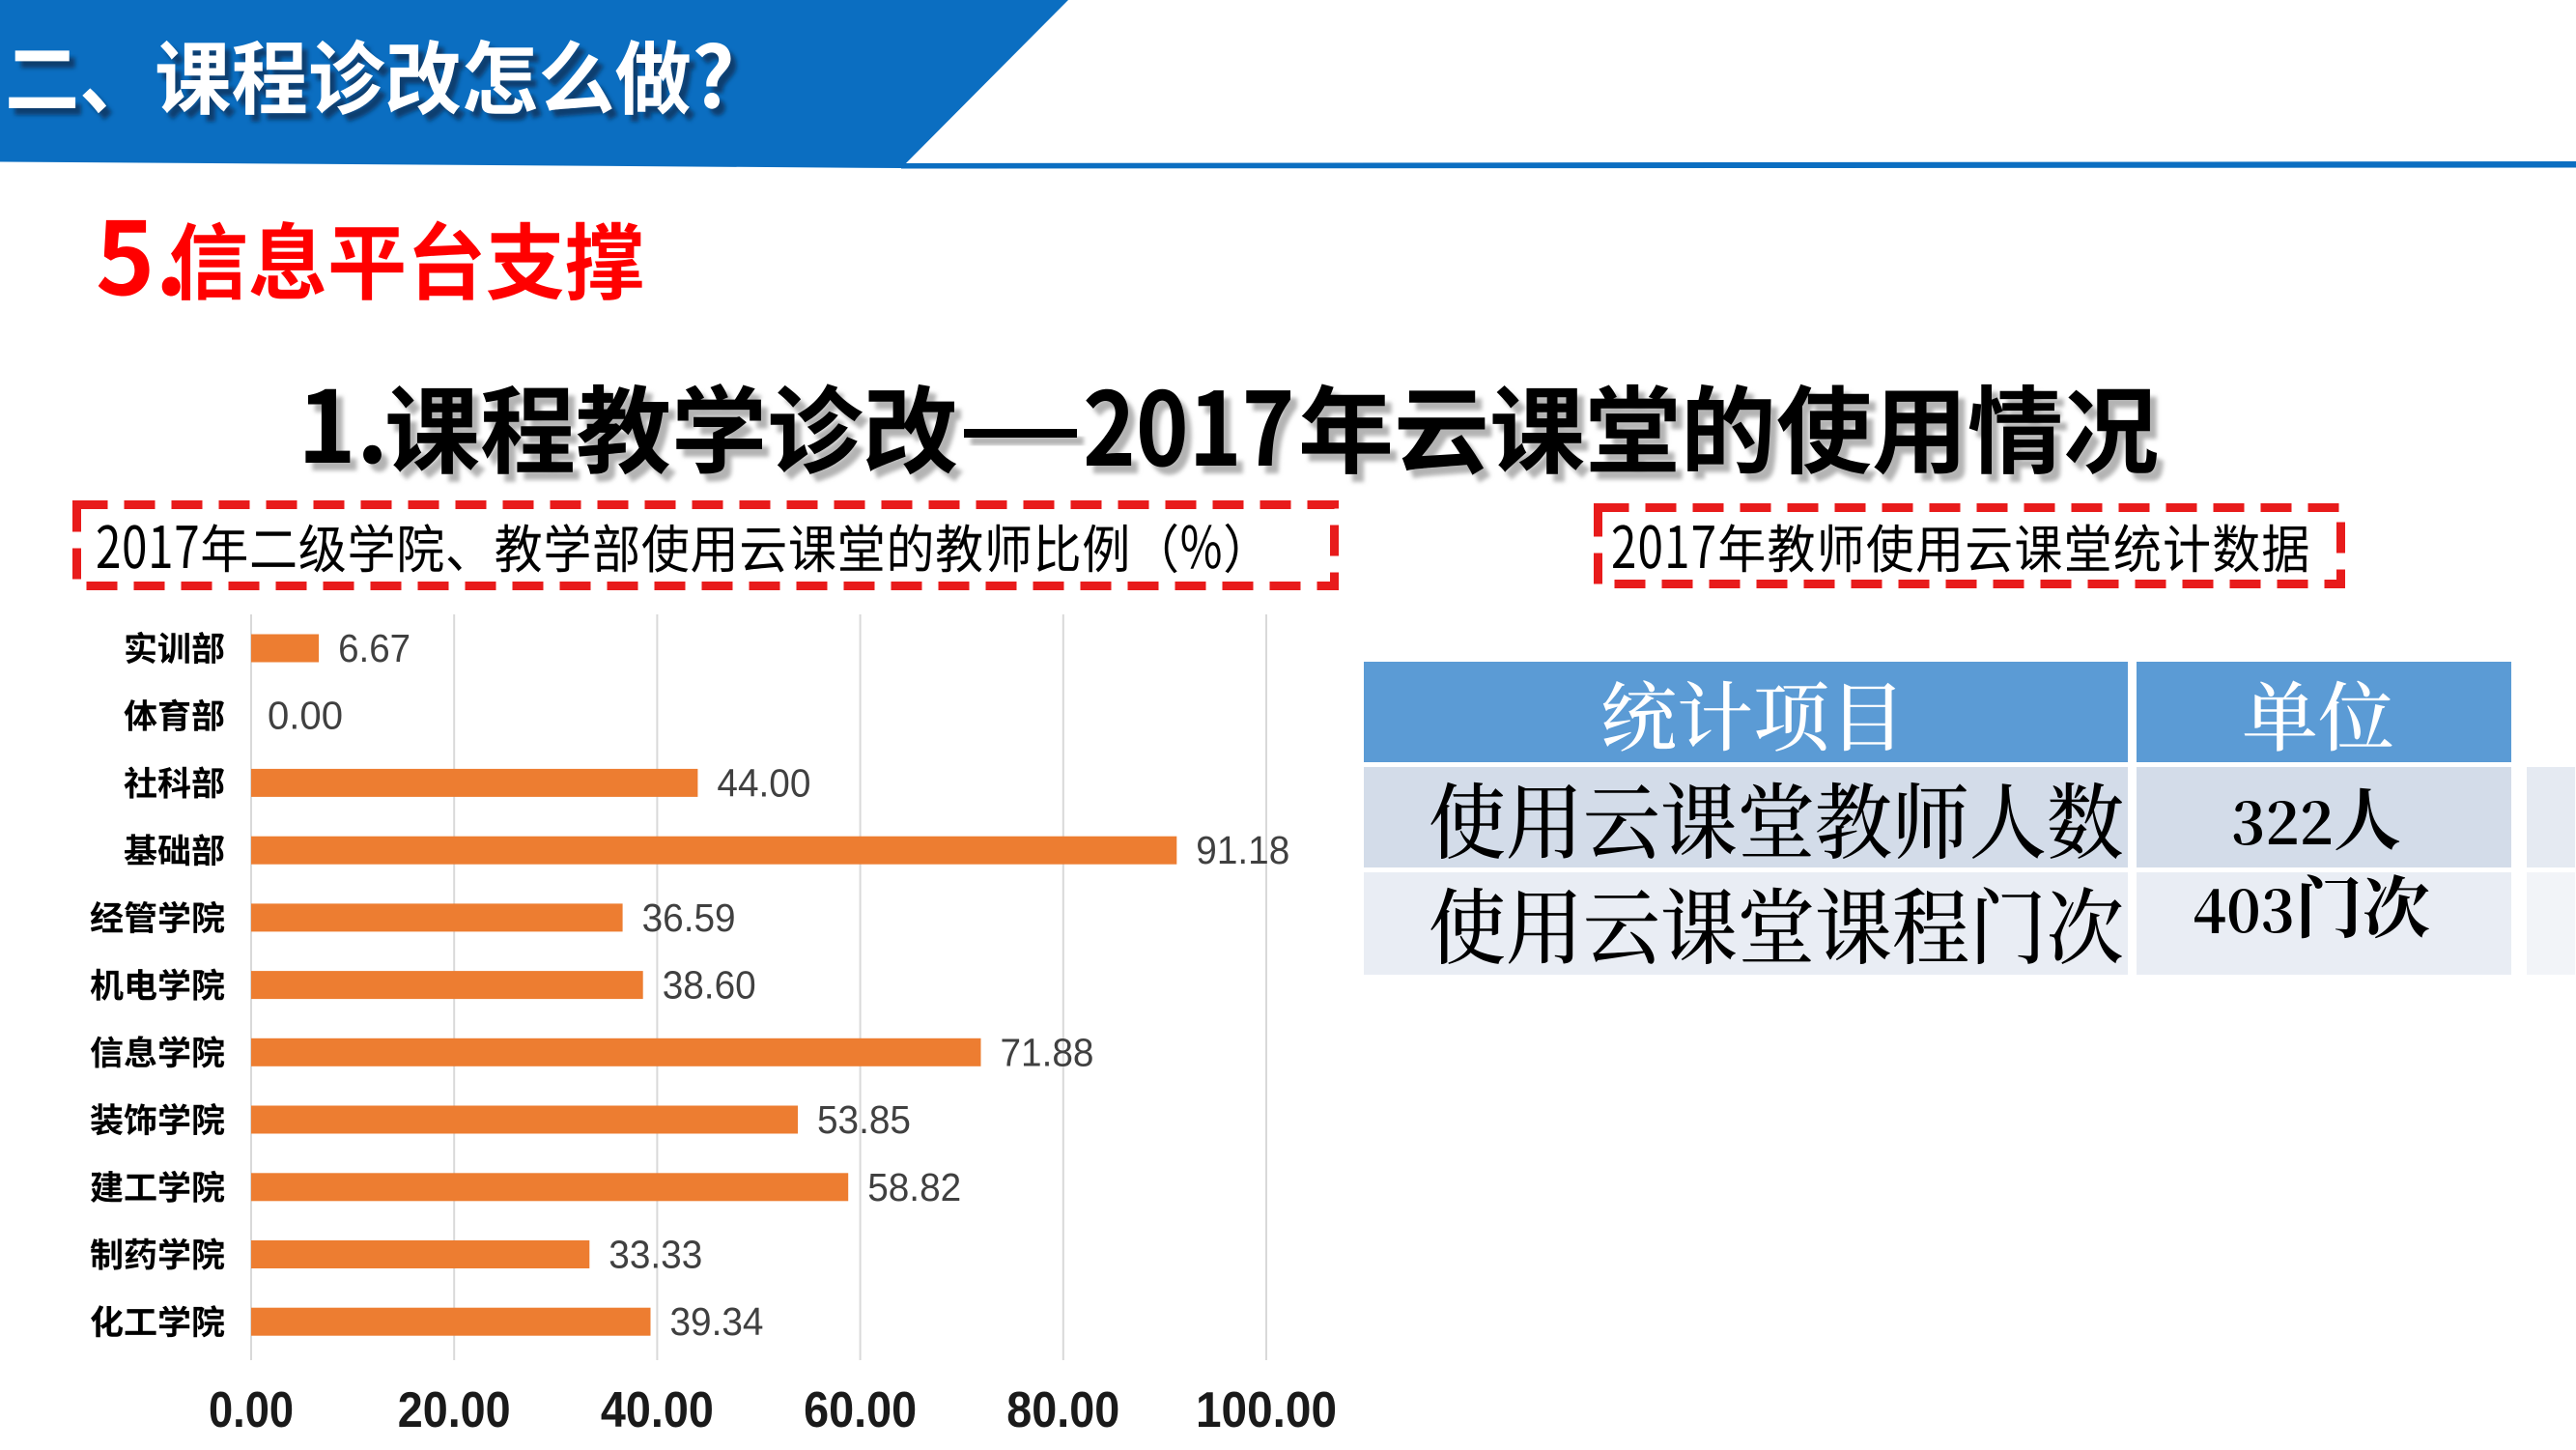  I want to click on svg-text: 20.00, so click(454, 1410).